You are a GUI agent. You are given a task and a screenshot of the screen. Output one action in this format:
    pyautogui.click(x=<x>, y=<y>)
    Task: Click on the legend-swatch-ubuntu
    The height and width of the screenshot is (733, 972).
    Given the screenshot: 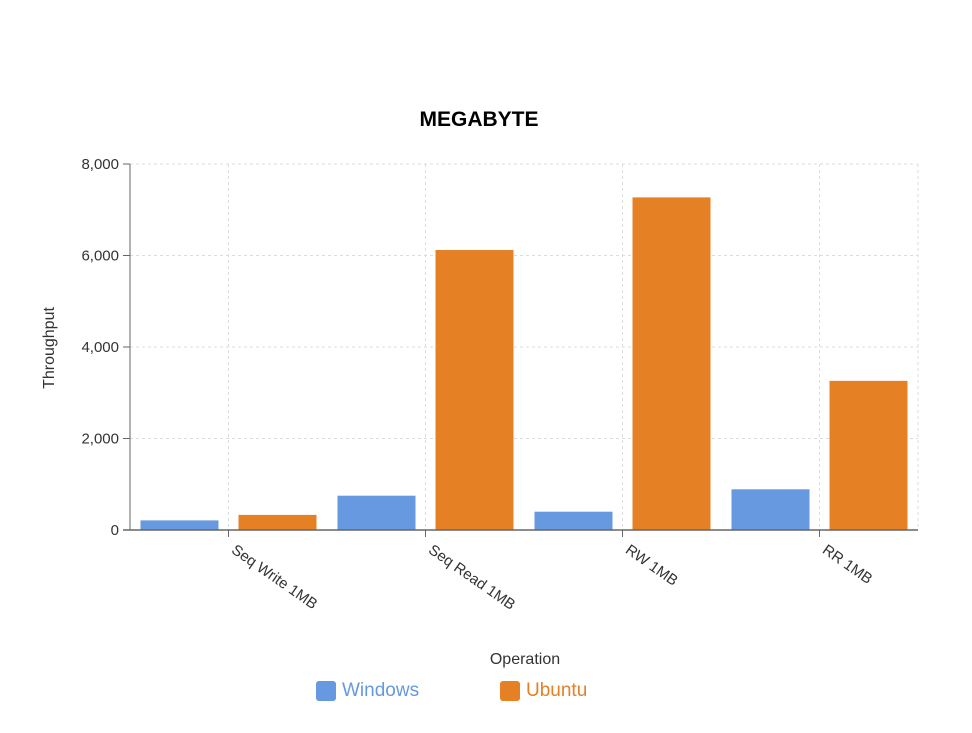 What is the action you would take?
    pyautogui.click(x=510, y=691)
    